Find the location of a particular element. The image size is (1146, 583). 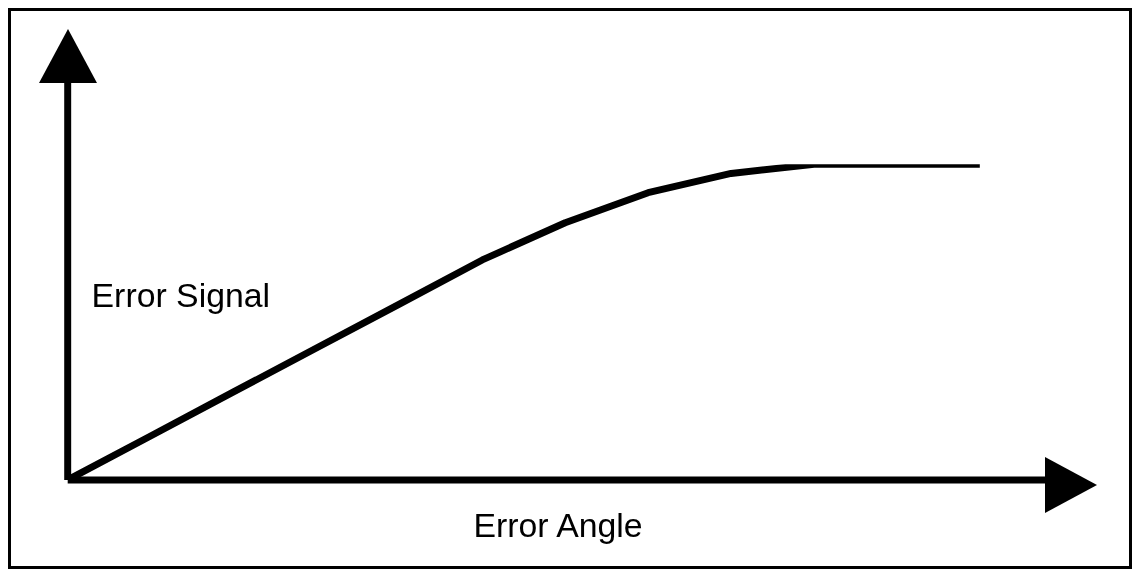

y-axis-title: Error Signal is located at coordinates (181, 295).